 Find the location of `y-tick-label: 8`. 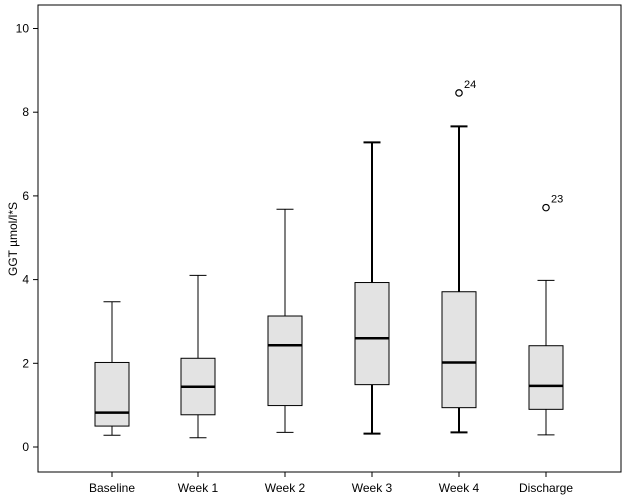

y-tick-label: 8 is located at coordinates (25, 112).